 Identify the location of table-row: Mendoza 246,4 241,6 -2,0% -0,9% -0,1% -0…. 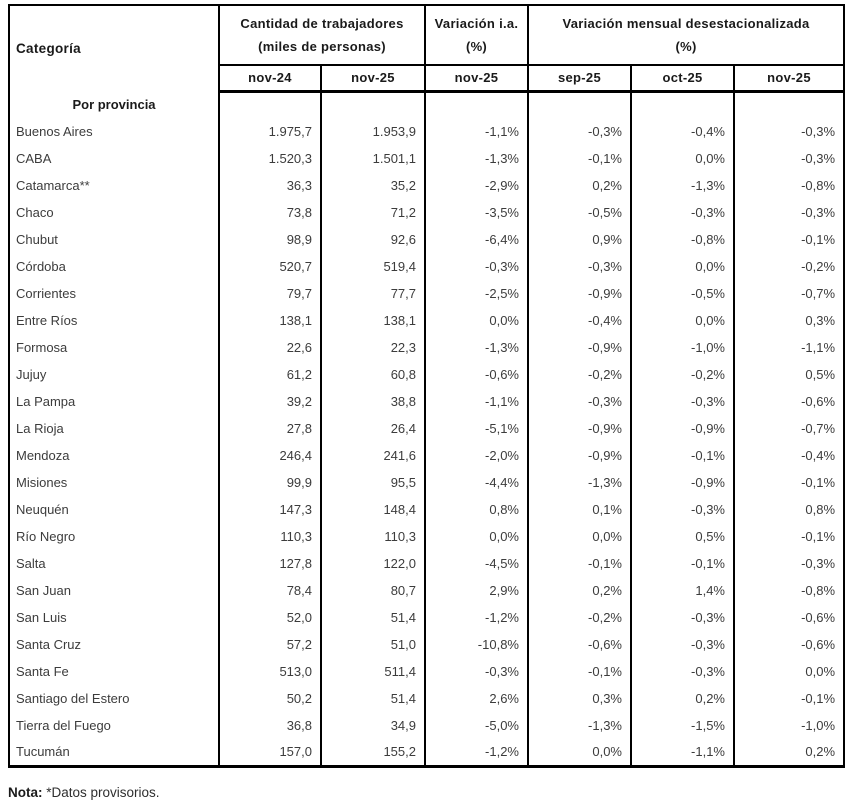
(427, 455).